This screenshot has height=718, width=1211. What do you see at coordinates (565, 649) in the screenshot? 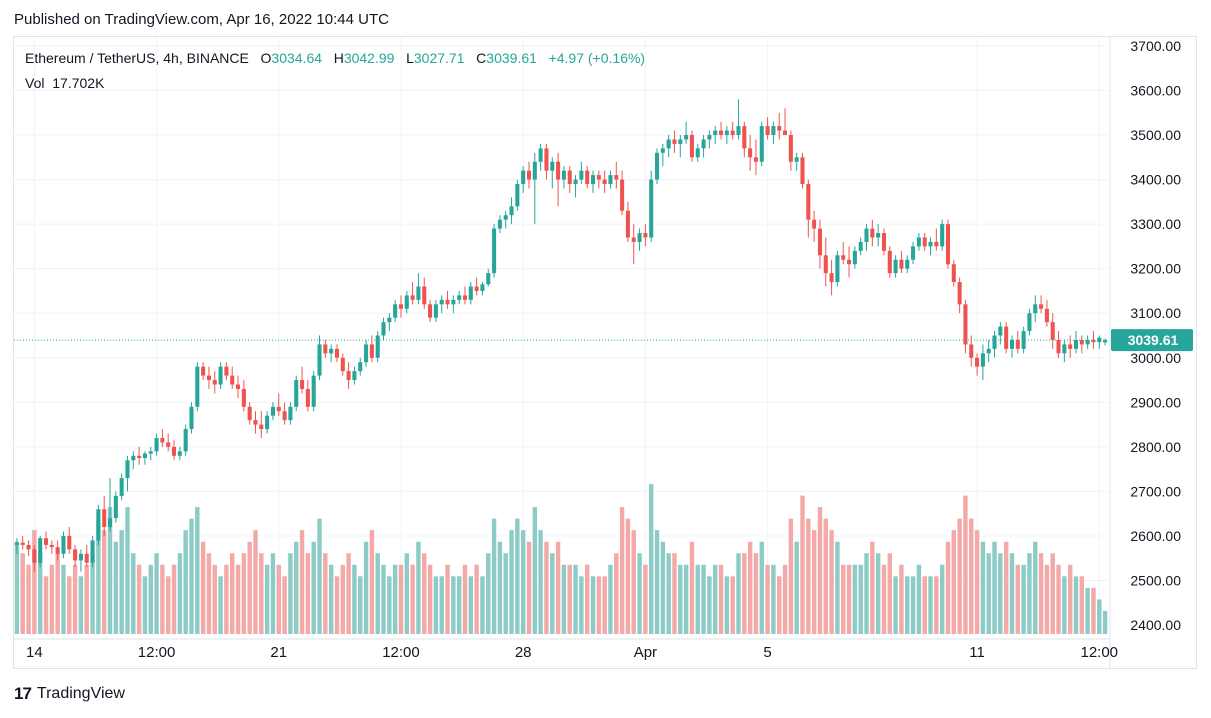
I see `x-axis: 14 12:00 21 12:00 28 Apr 5 11 12:00` at bounding box center [565, 649].